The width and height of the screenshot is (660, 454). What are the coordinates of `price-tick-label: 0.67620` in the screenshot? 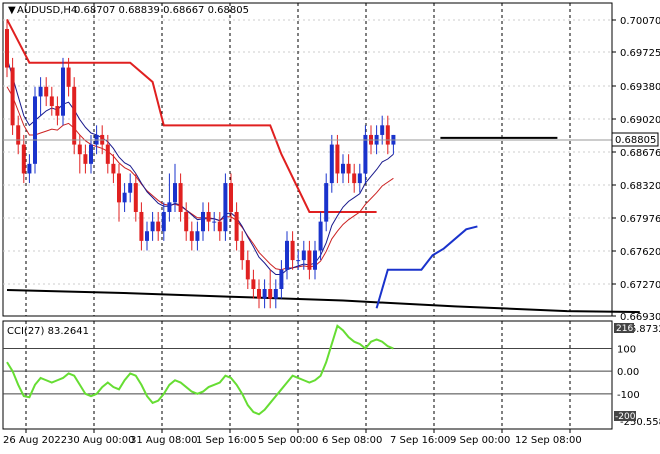 It's located at (640, 252).